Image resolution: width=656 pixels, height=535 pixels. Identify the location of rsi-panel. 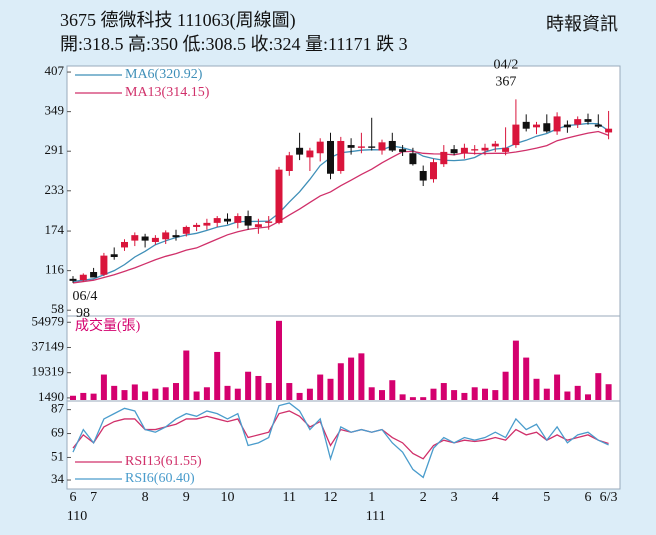
(343, 445).